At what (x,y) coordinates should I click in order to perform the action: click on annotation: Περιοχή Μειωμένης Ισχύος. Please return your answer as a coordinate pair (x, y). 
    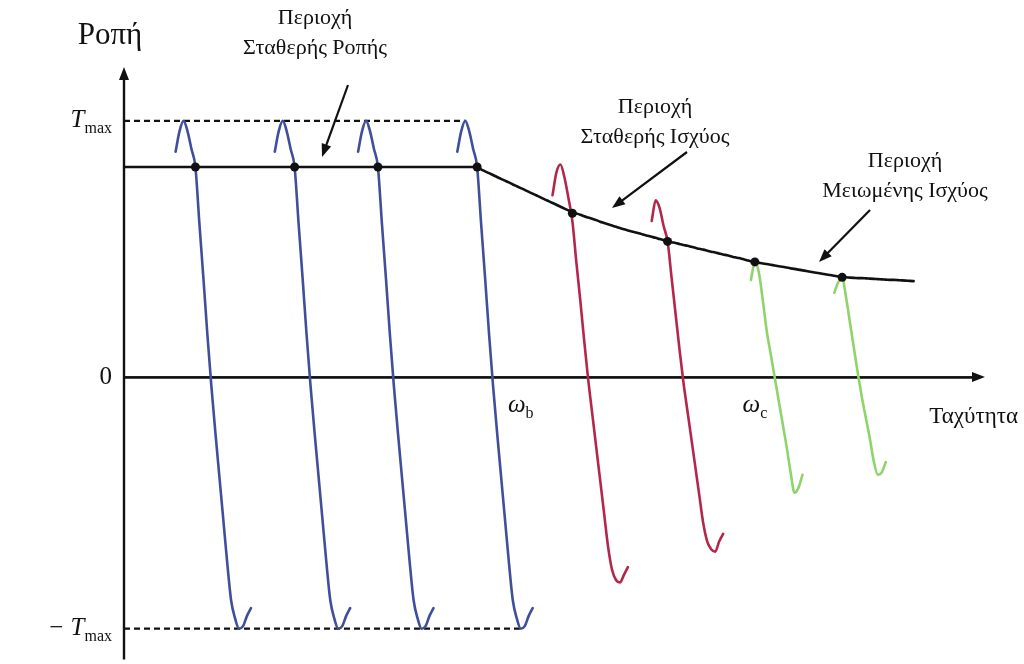
    Looking at the image, I should click on (905, 174).